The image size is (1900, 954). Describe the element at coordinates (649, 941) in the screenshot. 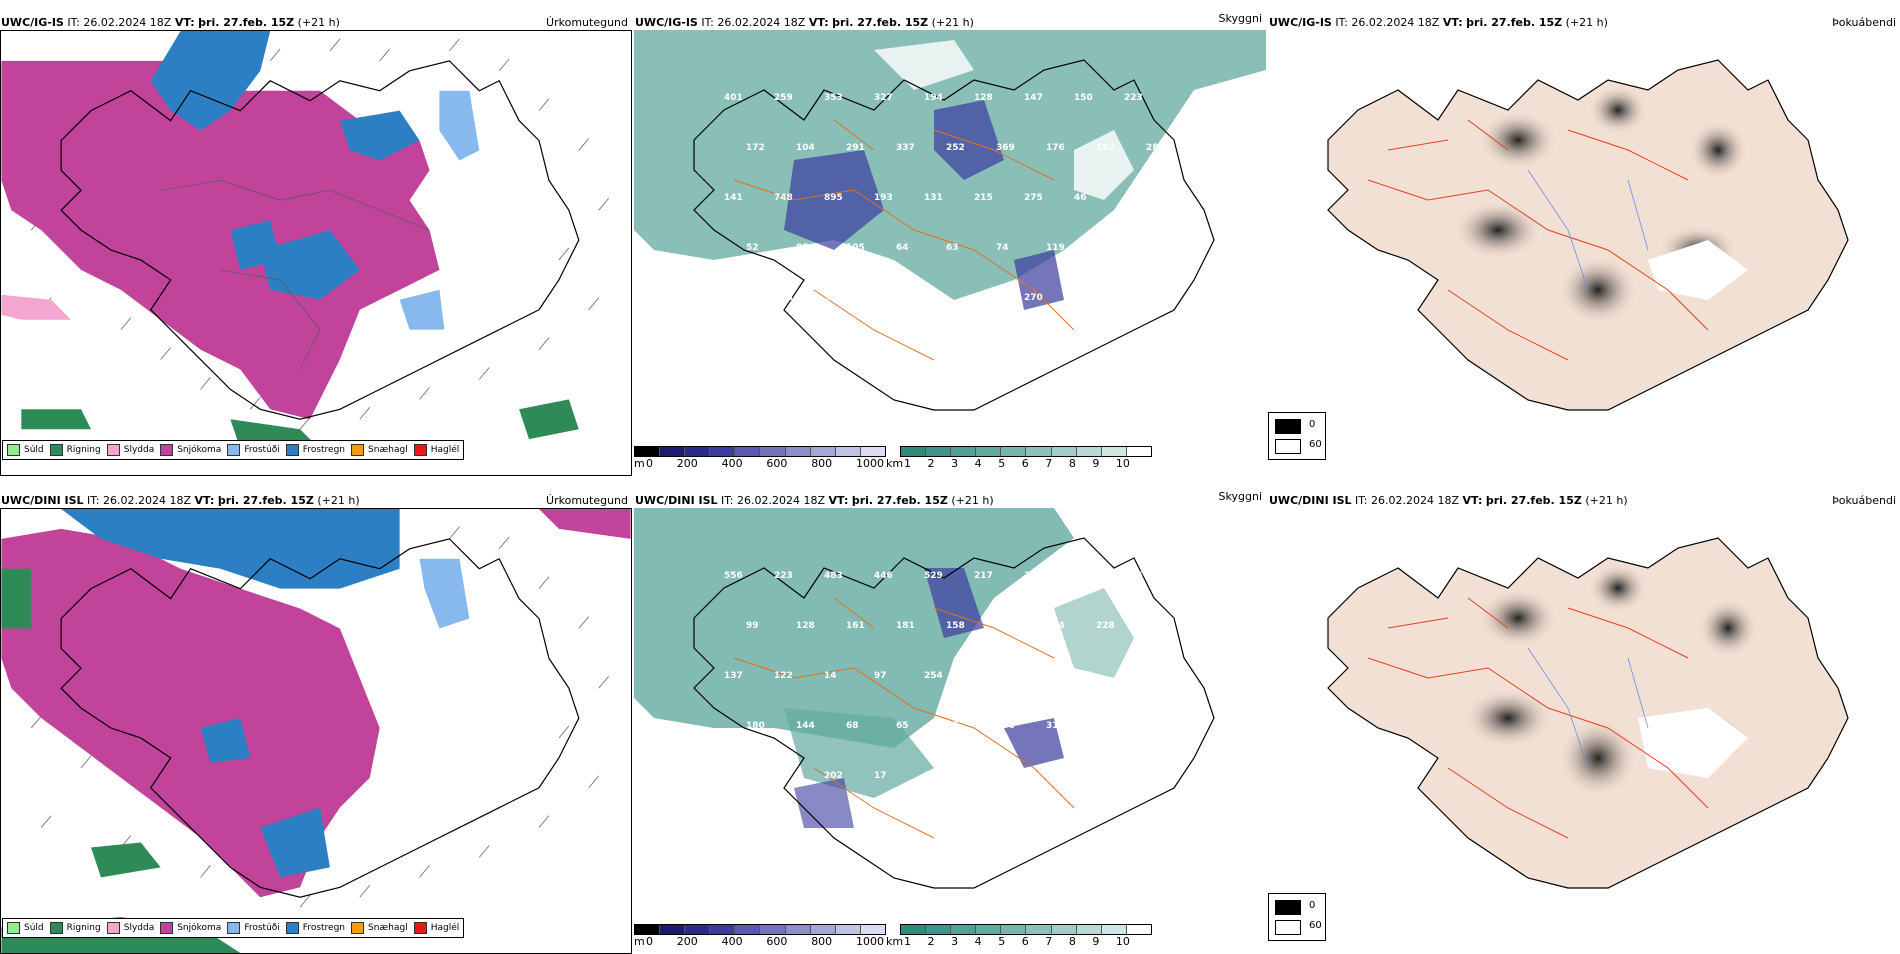

I see `tick-label: 0` at that location.